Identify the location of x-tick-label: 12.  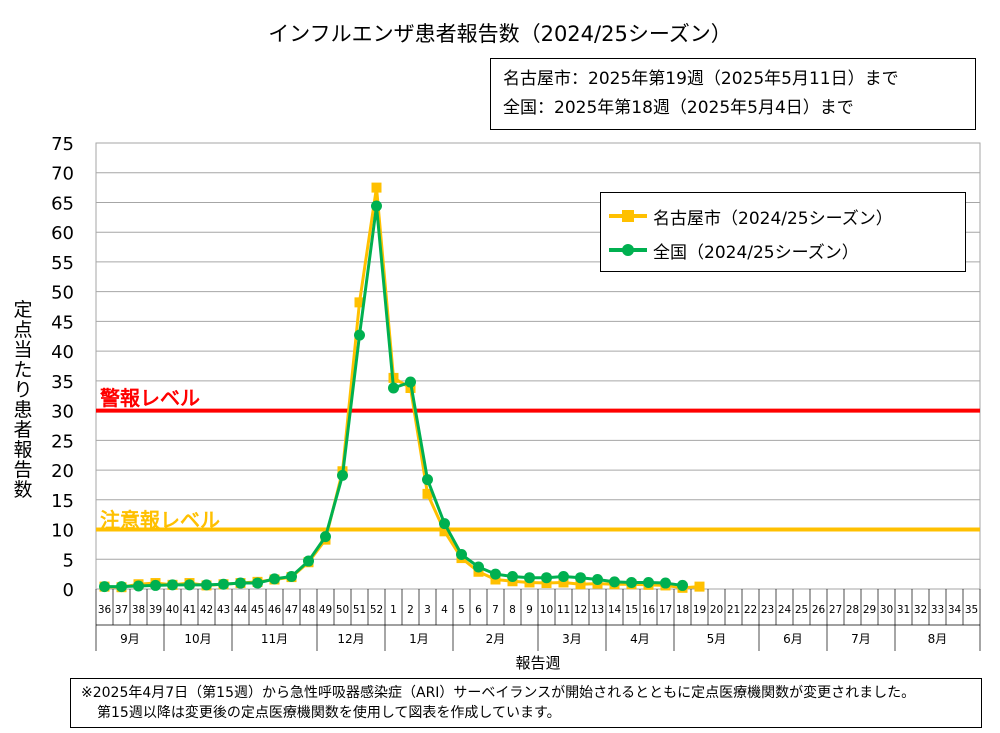
(580, 610).